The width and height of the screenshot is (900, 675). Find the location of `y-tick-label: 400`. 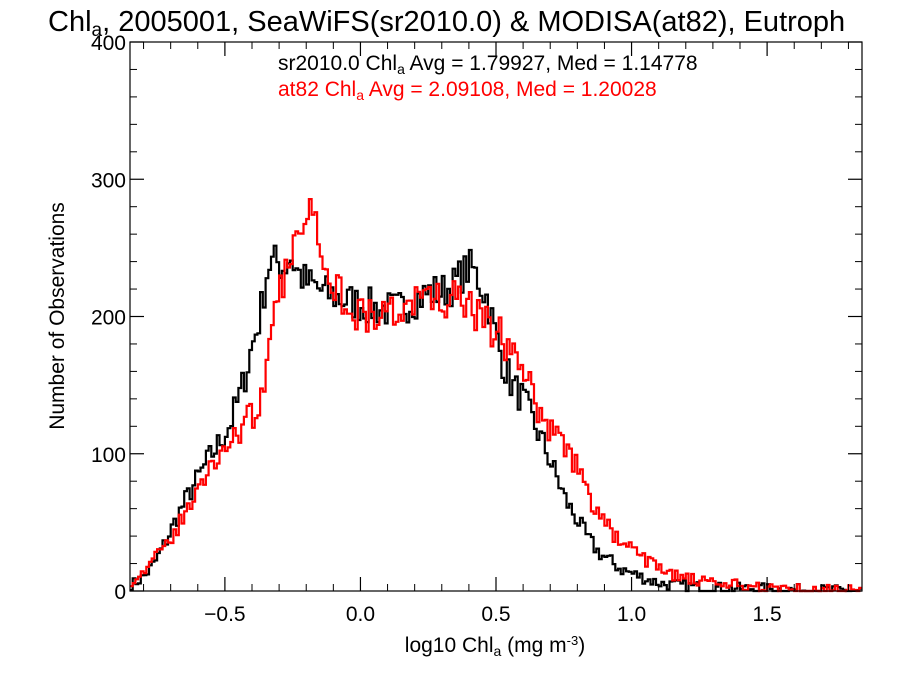

y-tick-label: 400 is located at coordinates (108, 43).